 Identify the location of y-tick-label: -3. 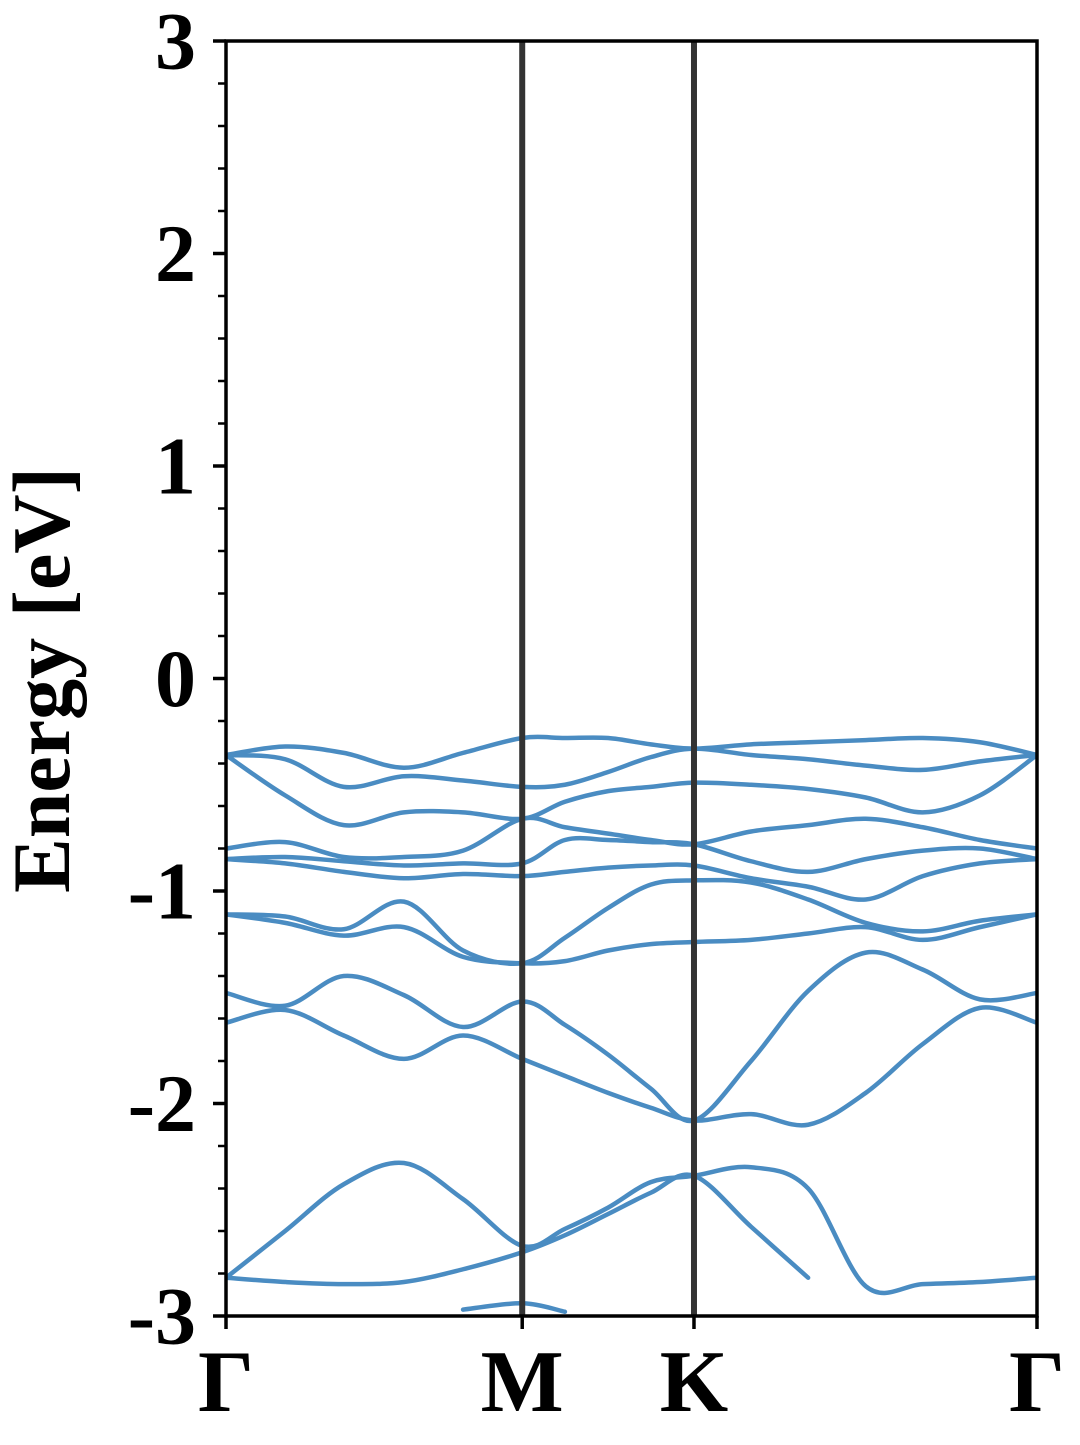
(162, 1316).